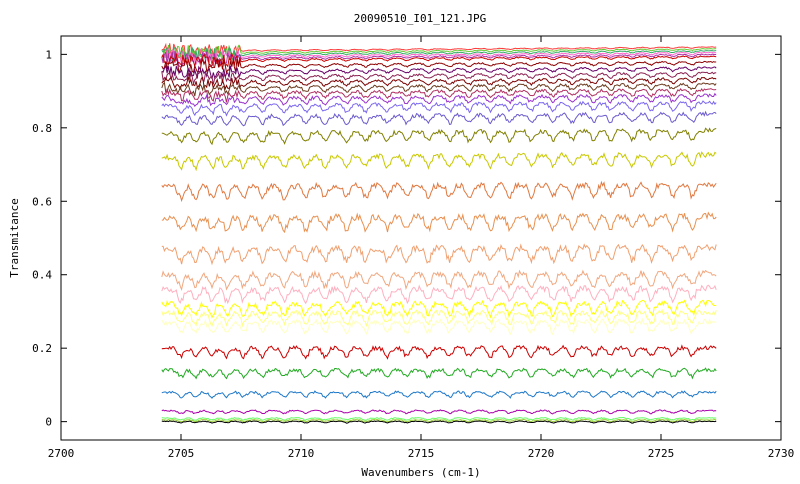 The height and width of the screenshot is (484, 800). I want to click on y-tick-label: 0.4, so click(42, 275).